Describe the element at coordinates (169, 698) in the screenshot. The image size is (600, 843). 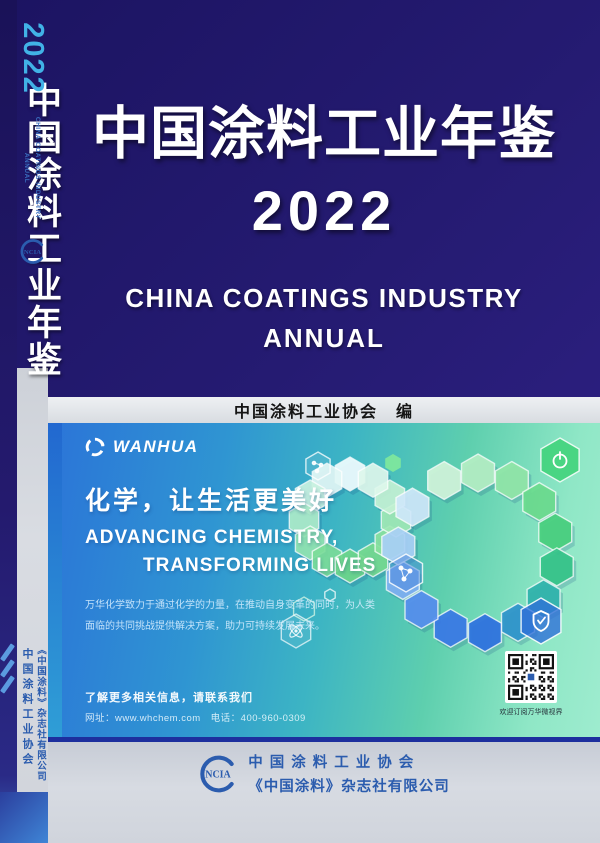
I see `ad-contact-line1: 了解更多相关信息，请联系我们` at that location.